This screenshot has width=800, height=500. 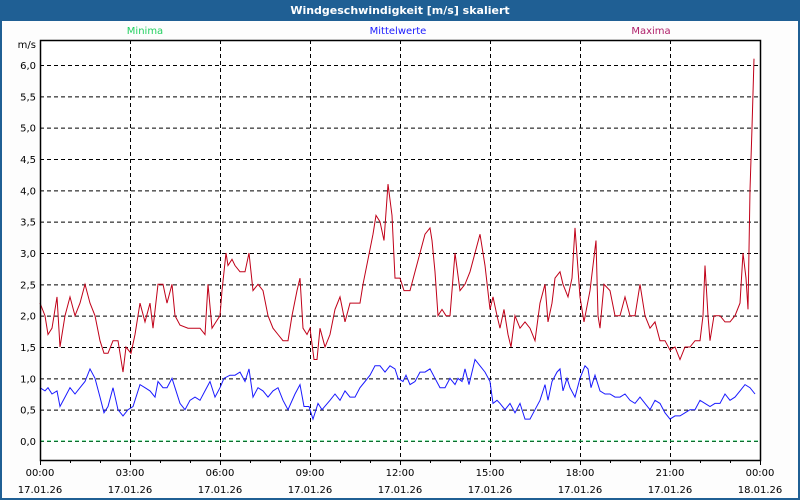 What do you see at coordinates (397, 389) in the screenshot?
I see `series-line-mittelwerte` at bounding box center [397, 389].